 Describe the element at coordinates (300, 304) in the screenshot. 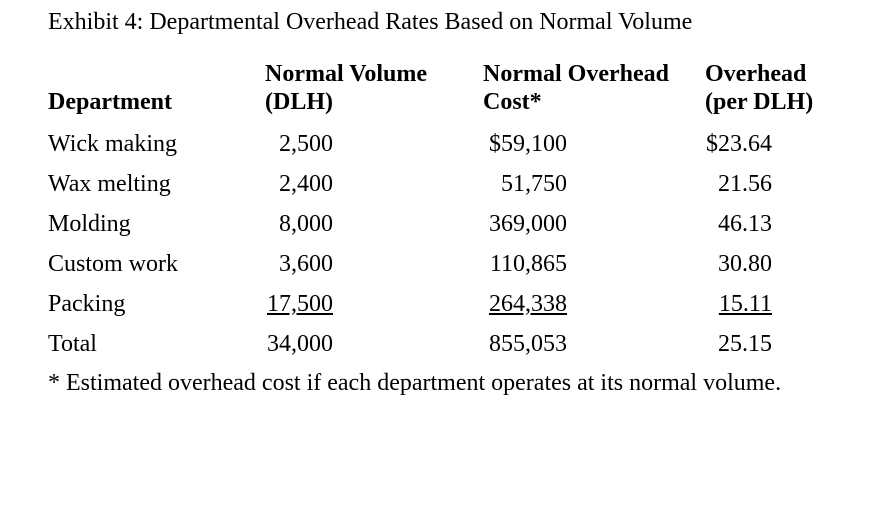

I see `volume-value: 17,500` at that location.